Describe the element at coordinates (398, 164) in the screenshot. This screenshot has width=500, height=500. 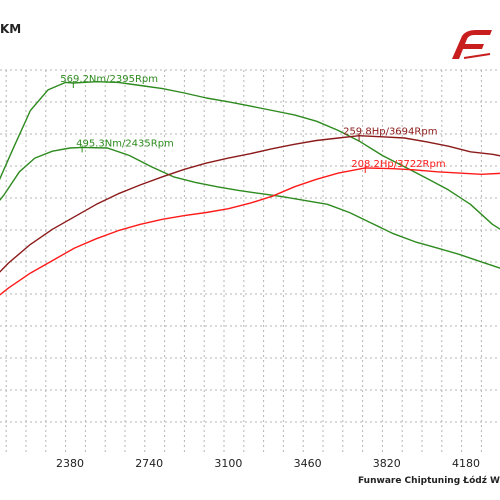
I see `annotation-label: 208.2Hp/3722Rpm` at that location.